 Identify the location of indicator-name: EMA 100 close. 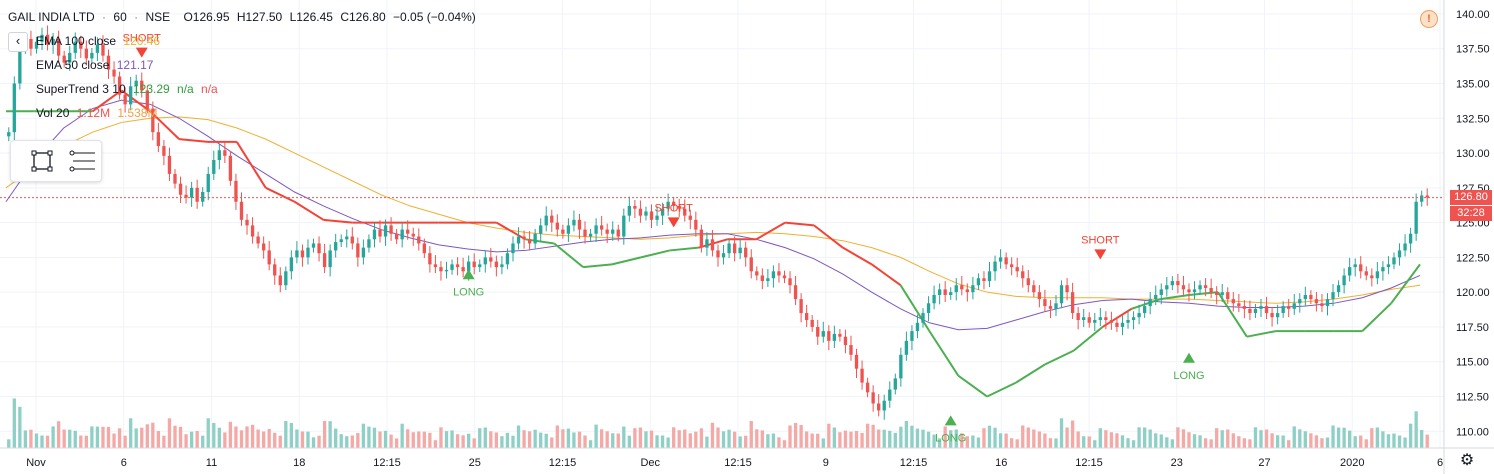
(76, 41).